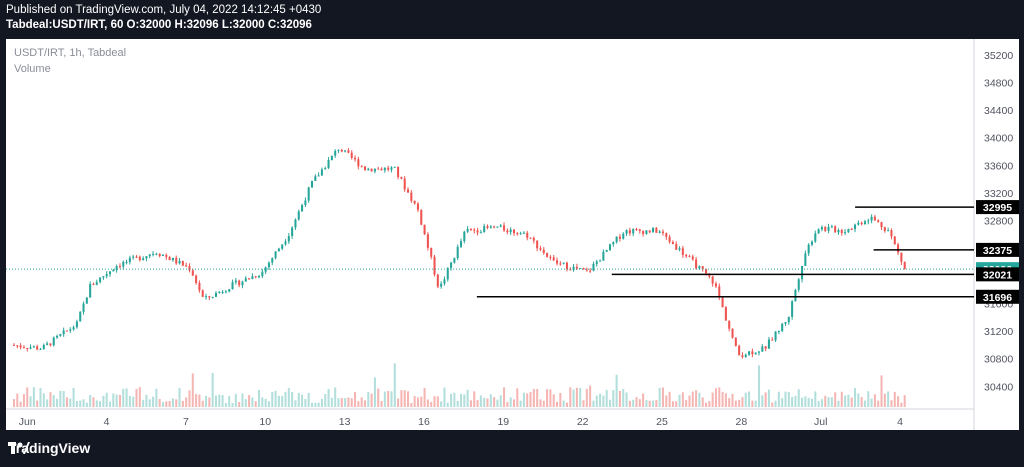 The height and width of the screenshot is (467, 1024). What do you see at coordinates (19, 448) in the screenshot?
I see `tradingview-logo-icon` at bounding box center [19, 448].